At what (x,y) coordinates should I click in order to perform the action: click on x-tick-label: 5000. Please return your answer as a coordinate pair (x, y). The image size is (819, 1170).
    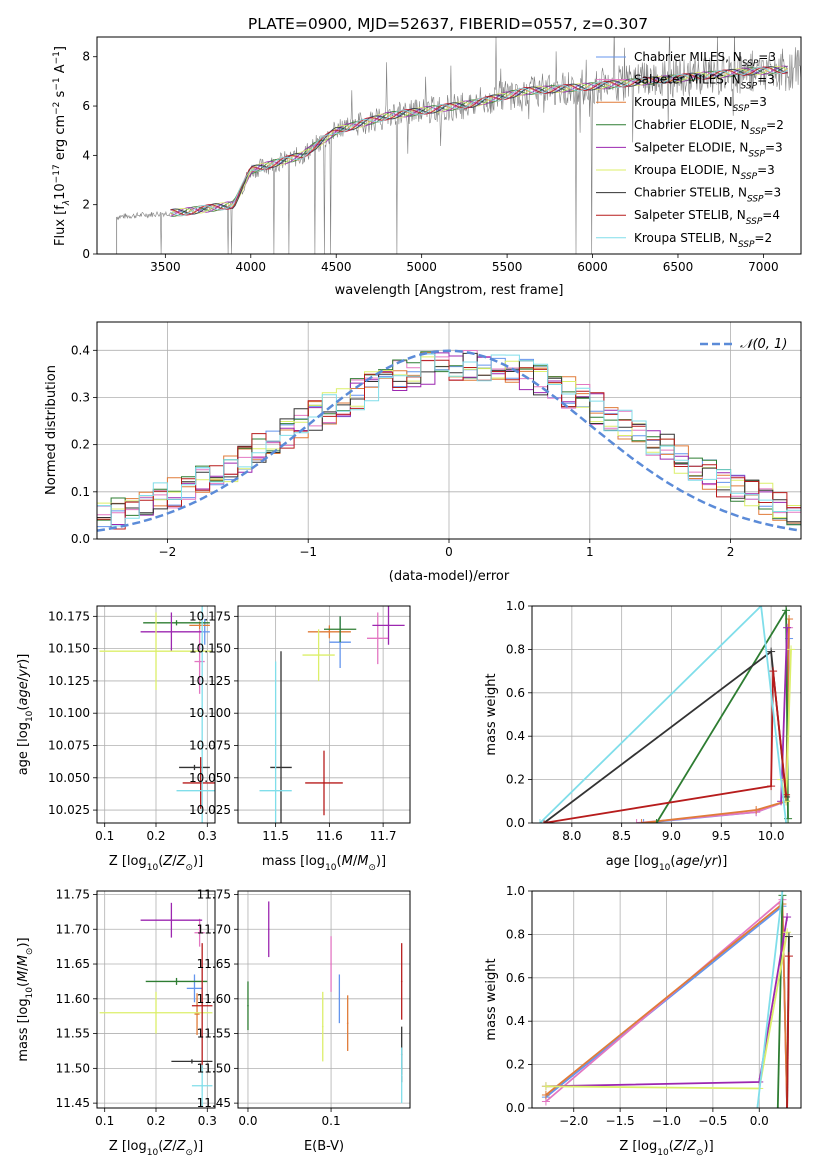
    Looking at the image, I should click on (421, 267).